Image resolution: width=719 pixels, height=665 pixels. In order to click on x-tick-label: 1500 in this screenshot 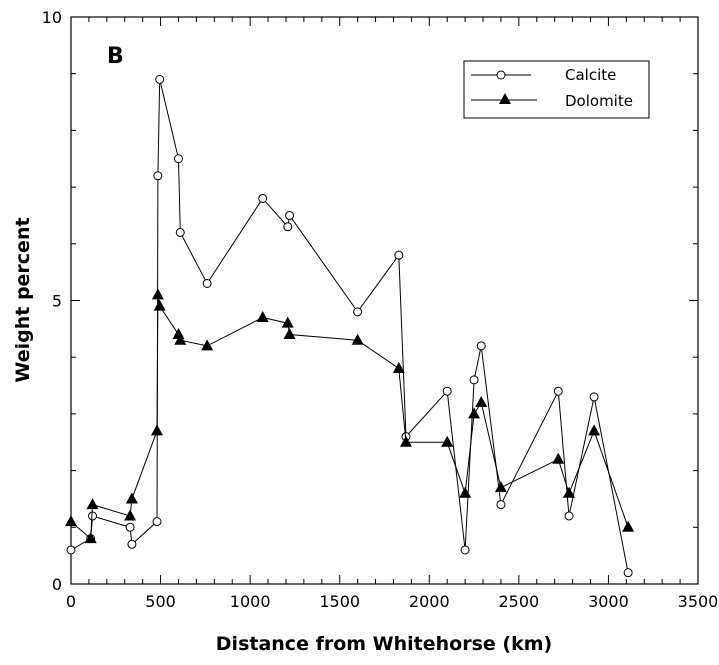, I will do `click(339, 601)`.